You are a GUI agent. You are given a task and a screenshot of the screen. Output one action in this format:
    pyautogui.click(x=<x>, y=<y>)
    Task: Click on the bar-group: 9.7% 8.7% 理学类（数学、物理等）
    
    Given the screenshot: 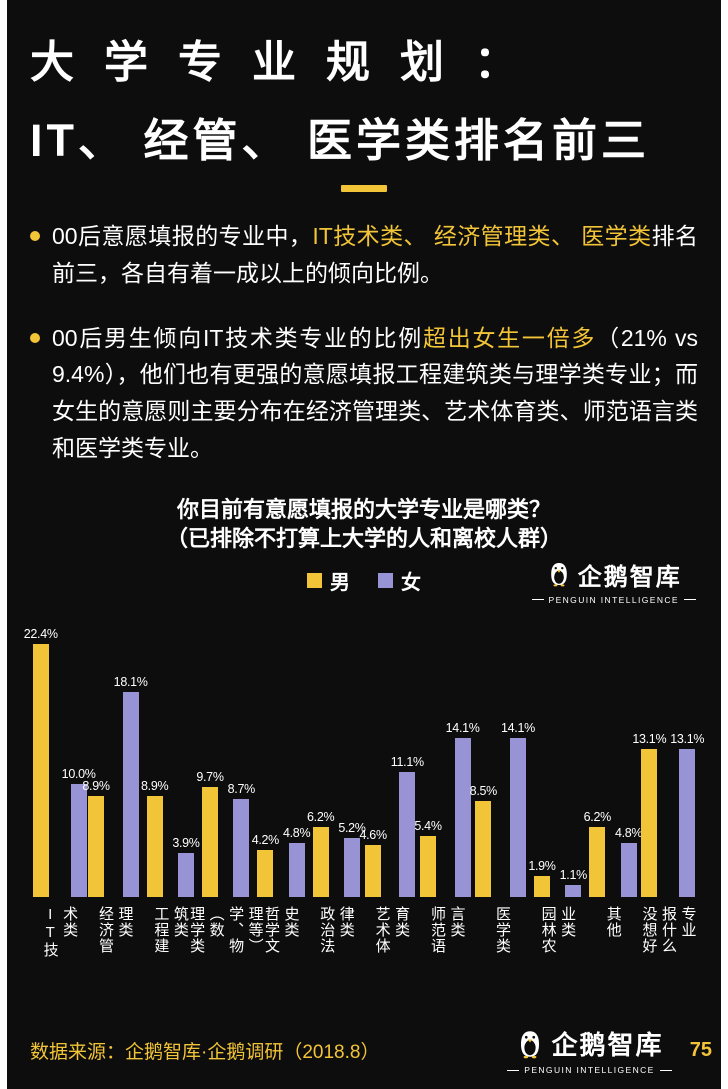 What is the action you would take?
    pyautogui.click(x=226, y=794)
    